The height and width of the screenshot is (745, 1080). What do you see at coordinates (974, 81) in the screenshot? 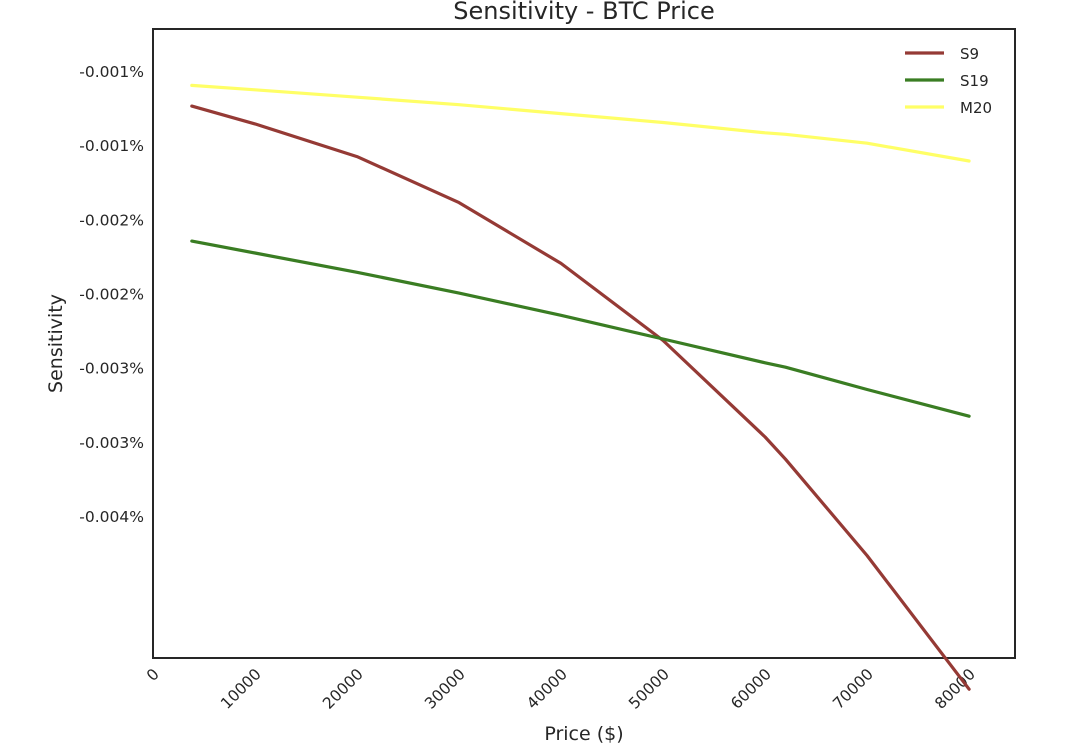
I see `legend-label-s19: S19` at bounding box center [974, 81].